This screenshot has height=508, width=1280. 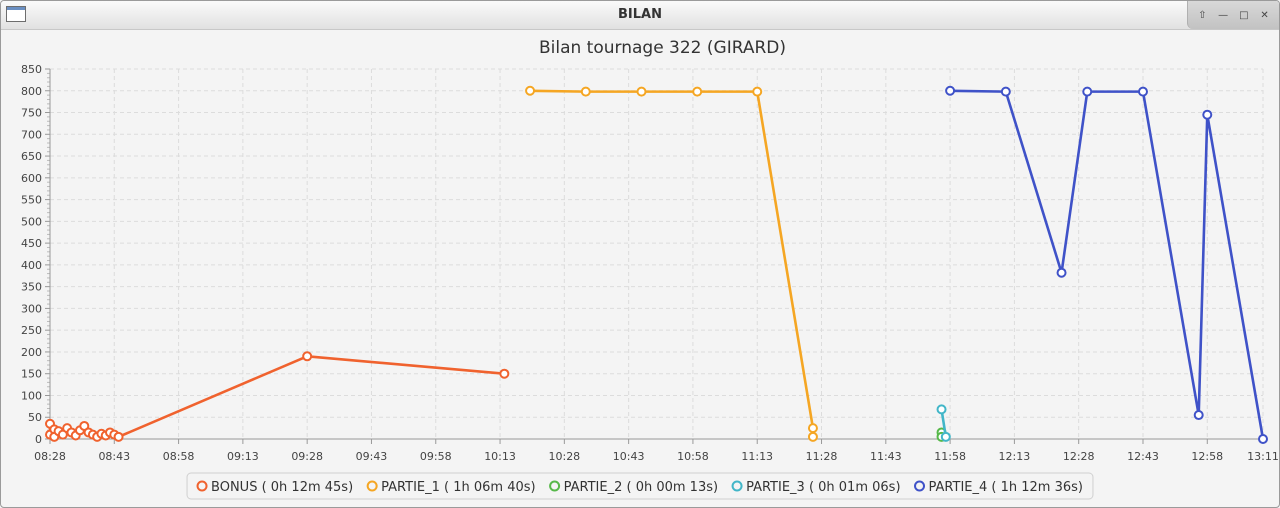 What do you see at coordinates (1223, 15) in the screenshot?
I see `minimize-icon: —` at bounding box center [1223, 15].